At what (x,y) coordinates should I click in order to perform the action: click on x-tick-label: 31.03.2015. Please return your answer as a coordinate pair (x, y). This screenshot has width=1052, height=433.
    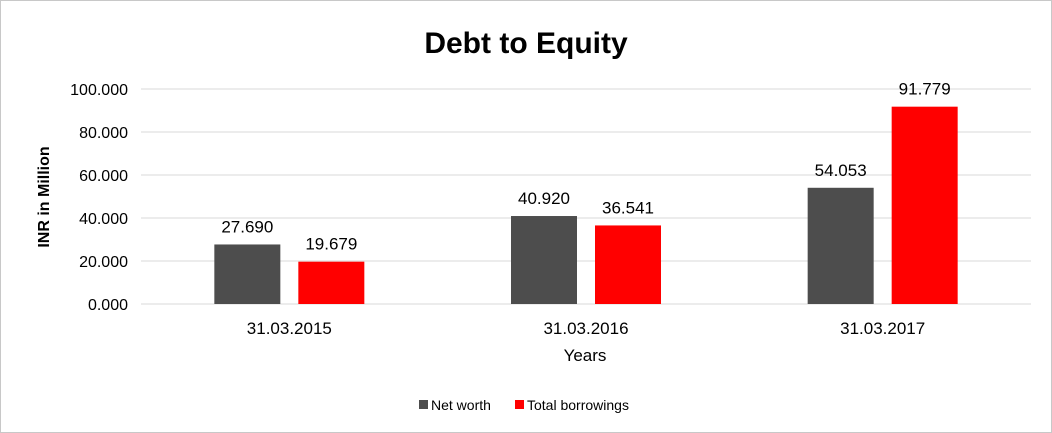
    Looking at the image, I should click on (289, 328).